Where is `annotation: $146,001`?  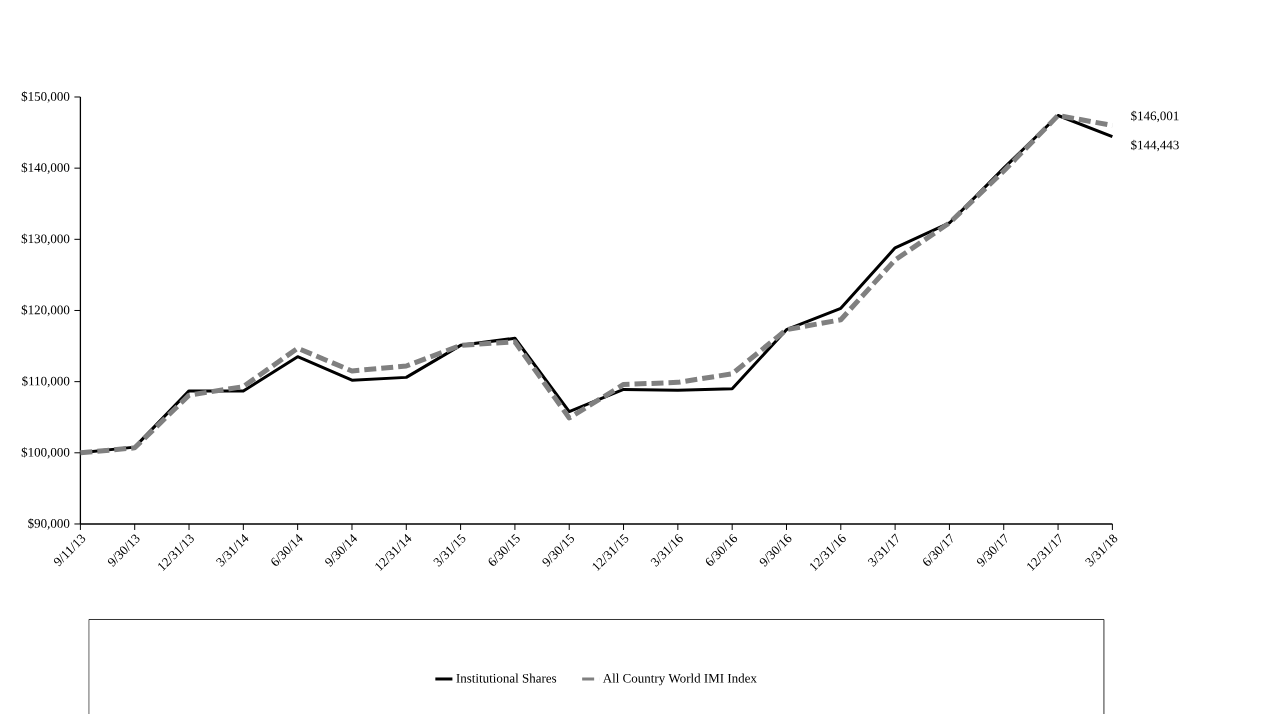
annotation: $146,001 is located at coordinates (1155, 116).